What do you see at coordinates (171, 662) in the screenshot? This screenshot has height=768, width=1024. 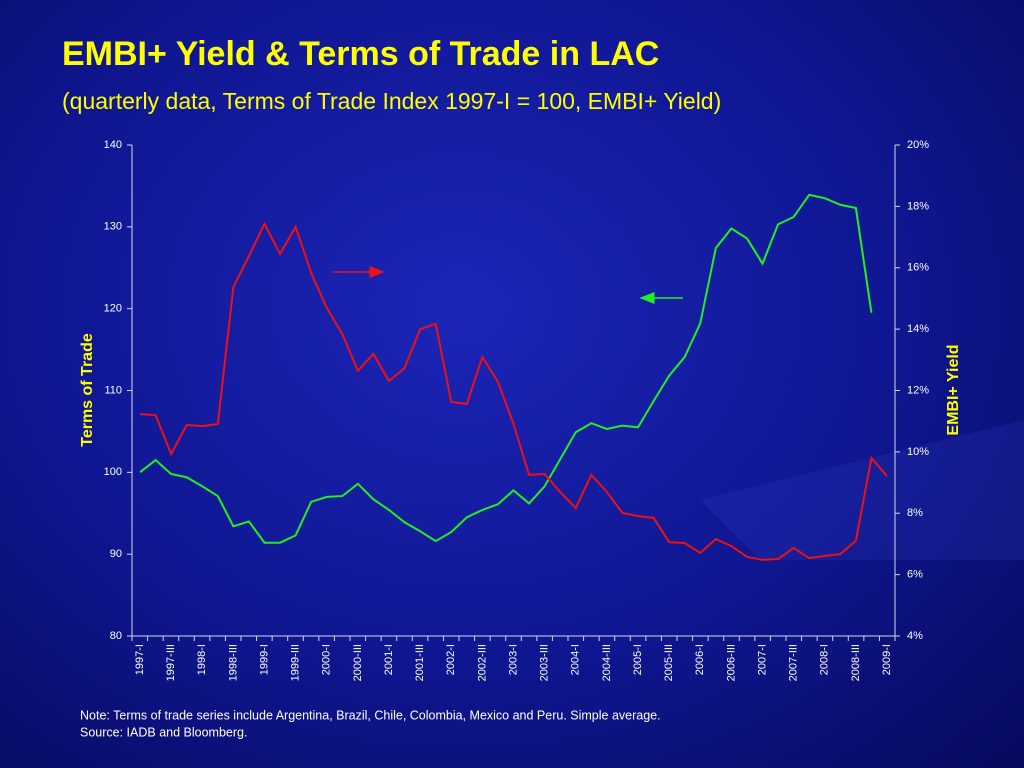 I see `x-tick-label: 1997-III` at bounding box center [171, 662].